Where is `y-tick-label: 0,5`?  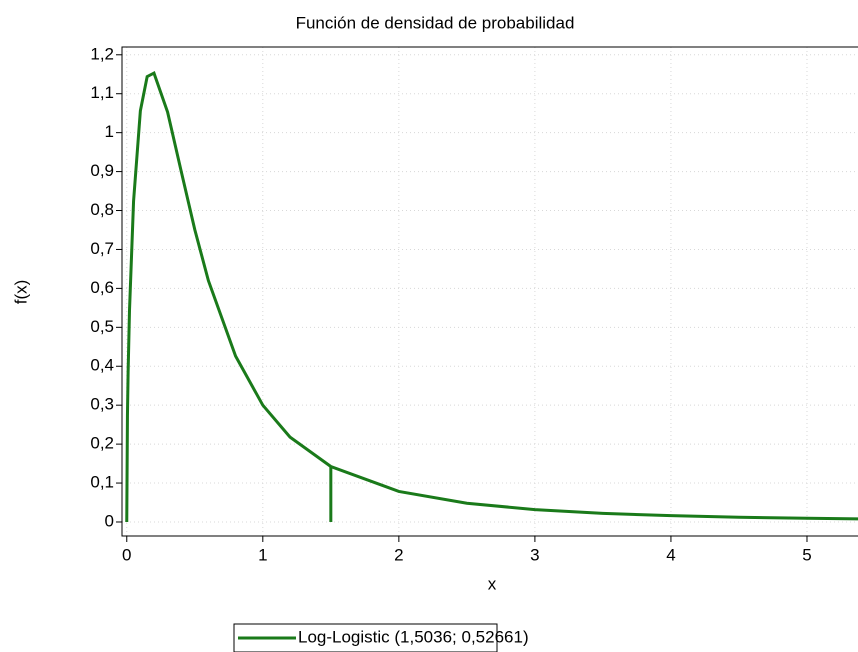 y-tick-label: 0,5 is located at coordinates (102, 326).